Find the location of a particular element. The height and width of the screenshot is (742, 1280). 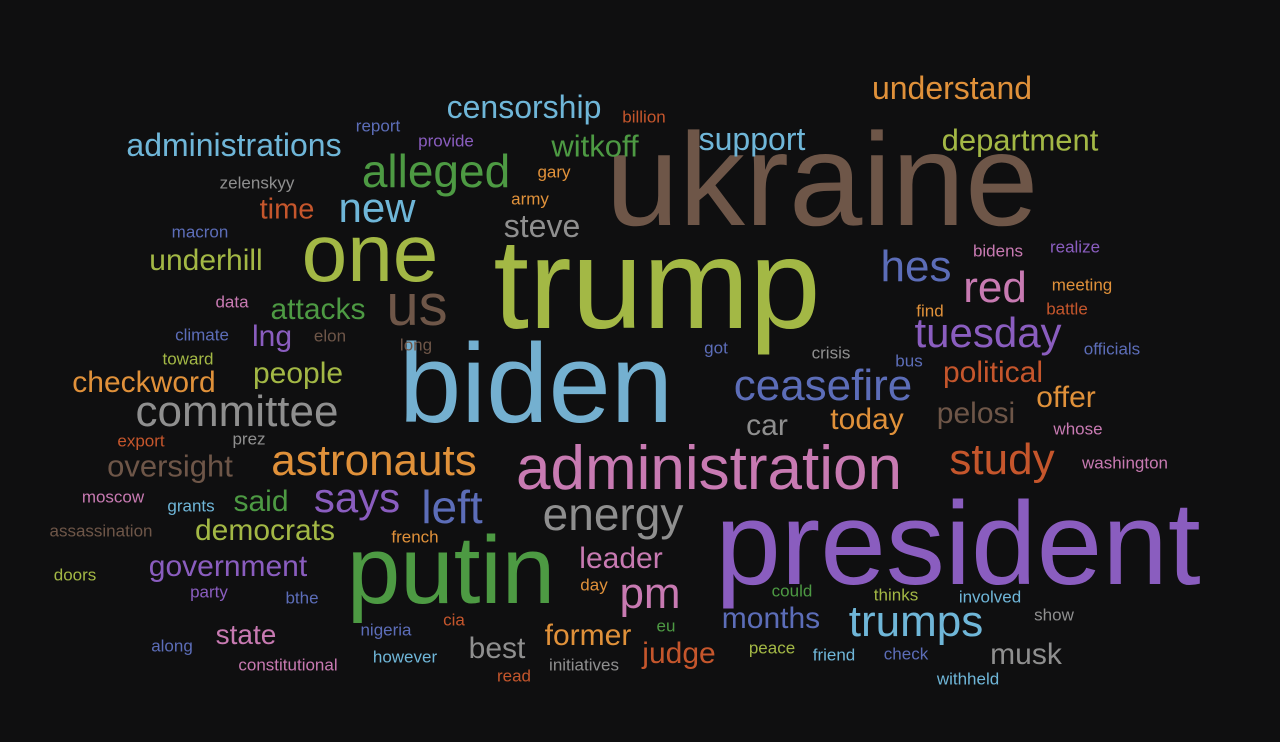

word-former: former is located at coordinates (588, 635).